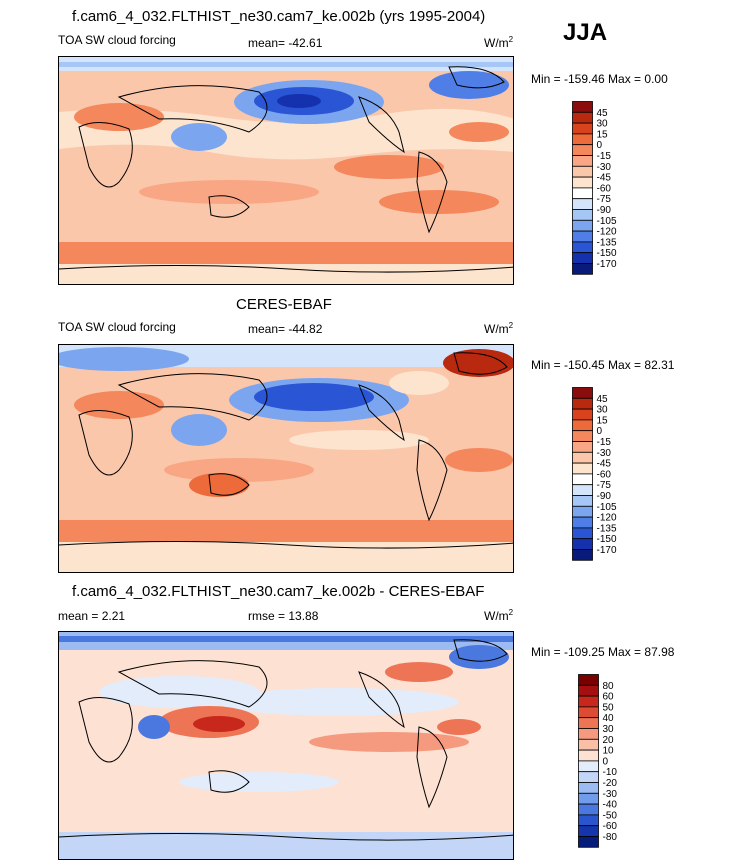 The image size is (732, 865). What do you see at coordinates (117, 40) in the screenshot?
I see `panel-1-left-label: TOA SW cloud forcing` at bounding box center [117, 40].